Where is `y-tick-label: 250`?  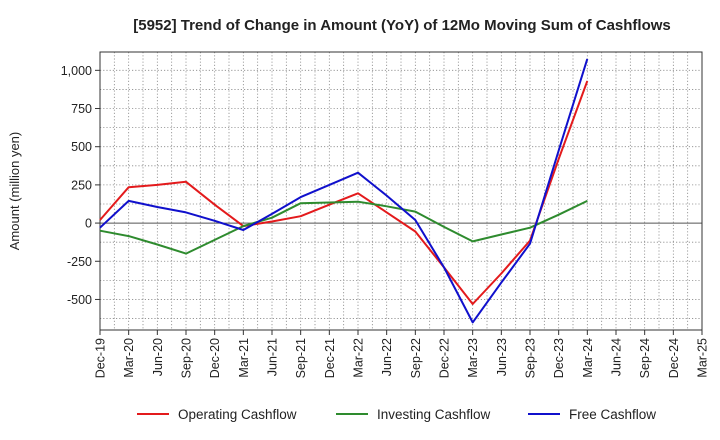
y-tick-label: 250 is located at coordinates (81, 185).